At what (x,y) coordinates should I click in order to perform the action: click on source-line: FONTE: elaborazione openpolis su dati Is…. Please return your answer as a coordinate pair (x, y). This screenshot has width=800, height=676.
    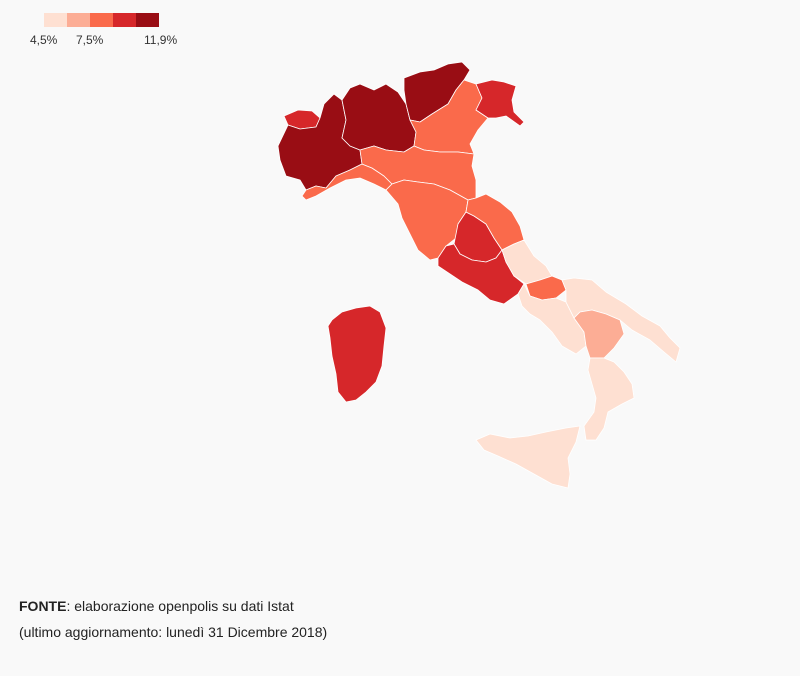
    Looking at the image, I should click on (173, 606).